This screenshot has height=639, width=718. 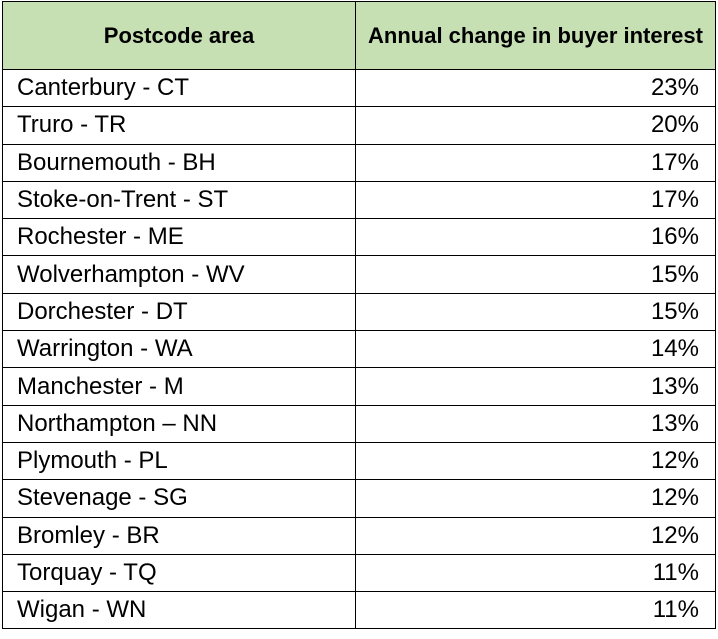 What do you see at coordinates (535, 349) in the screenshot?
I see `annual-change-cell: 14%` at bounding box center [535, 349].